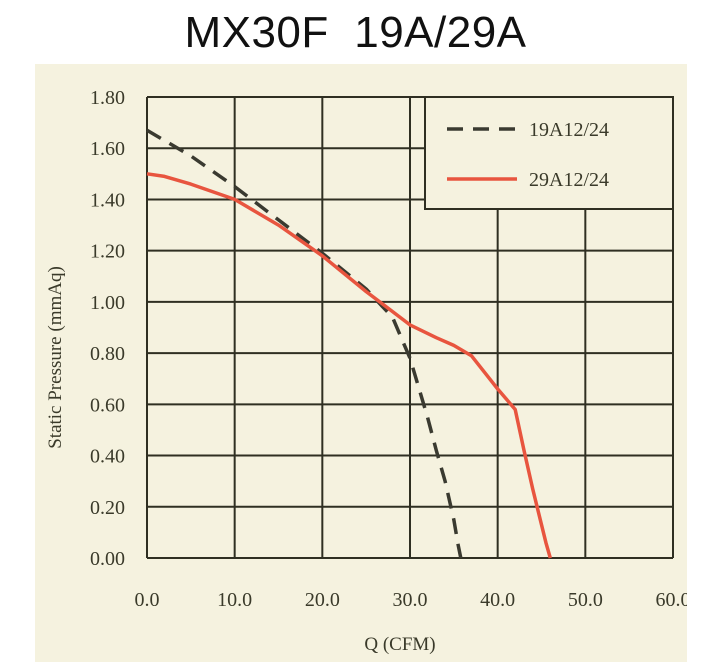 This screenshot has height=663, width=711. What do you see at coordinates (107, 252) in the screenshot?
I see `y-tick-label: 1.20` at bounding box center [107, 252].